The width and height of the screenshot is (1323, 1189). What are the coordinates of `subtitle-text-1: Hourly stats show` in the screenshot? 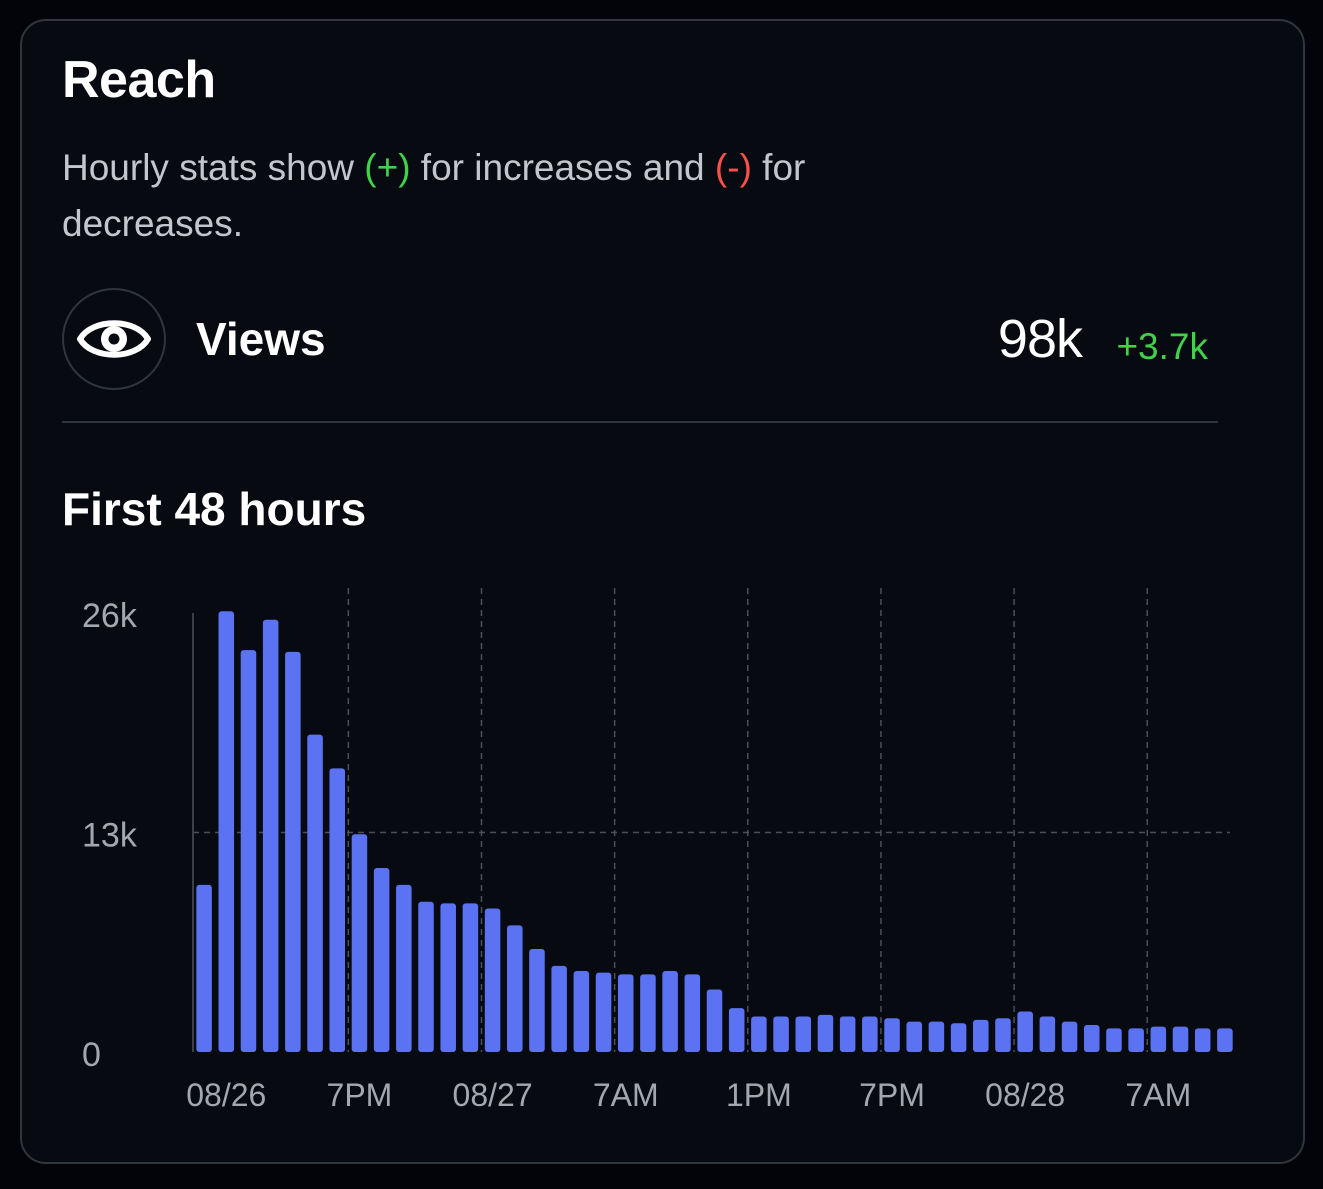 It's located at (213, 167).